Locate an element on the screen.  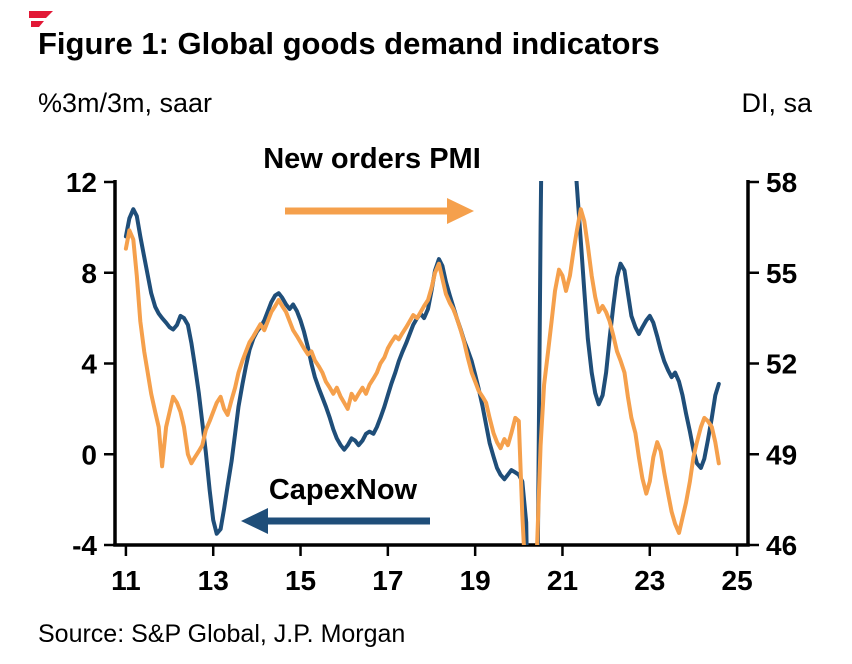
left-axis-tick-label: 8 is located at coordinates (89, 273).